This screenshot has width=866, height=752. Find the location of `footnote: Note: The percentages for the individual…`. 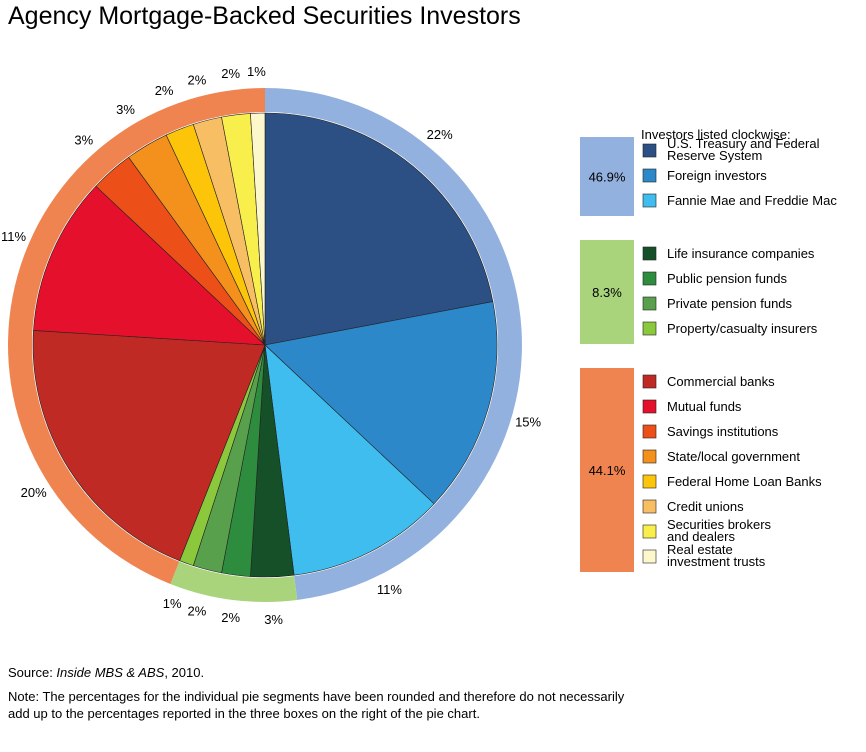

footnote: Note: The percentages for the individual… is located at coordinates (316, 705).